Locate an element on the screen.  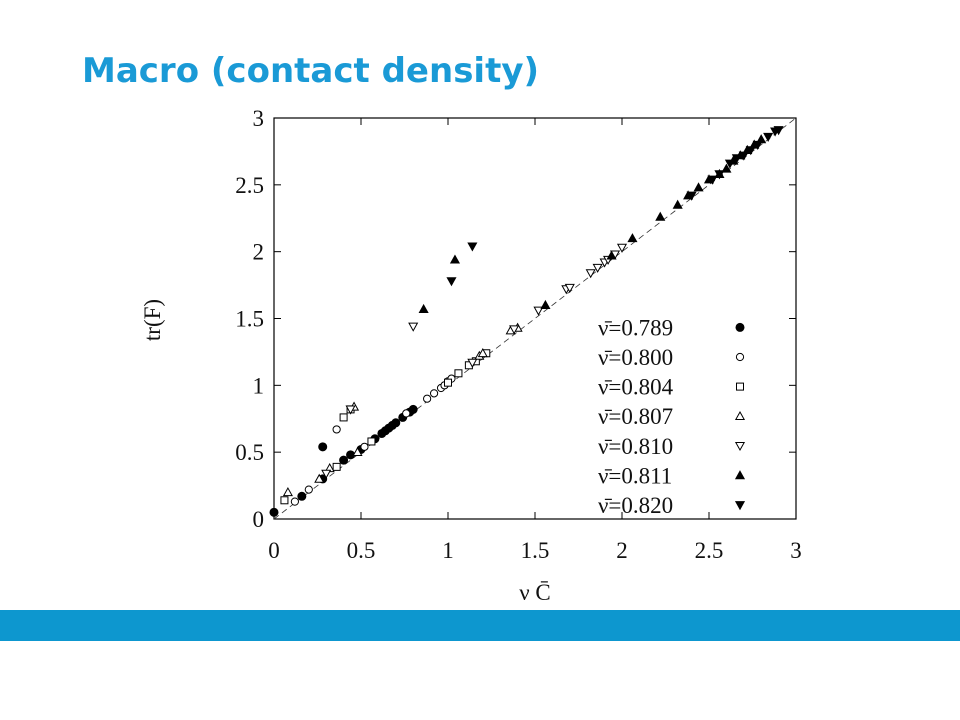
x-tick-label: 2 is located at coordinates (622, 550).